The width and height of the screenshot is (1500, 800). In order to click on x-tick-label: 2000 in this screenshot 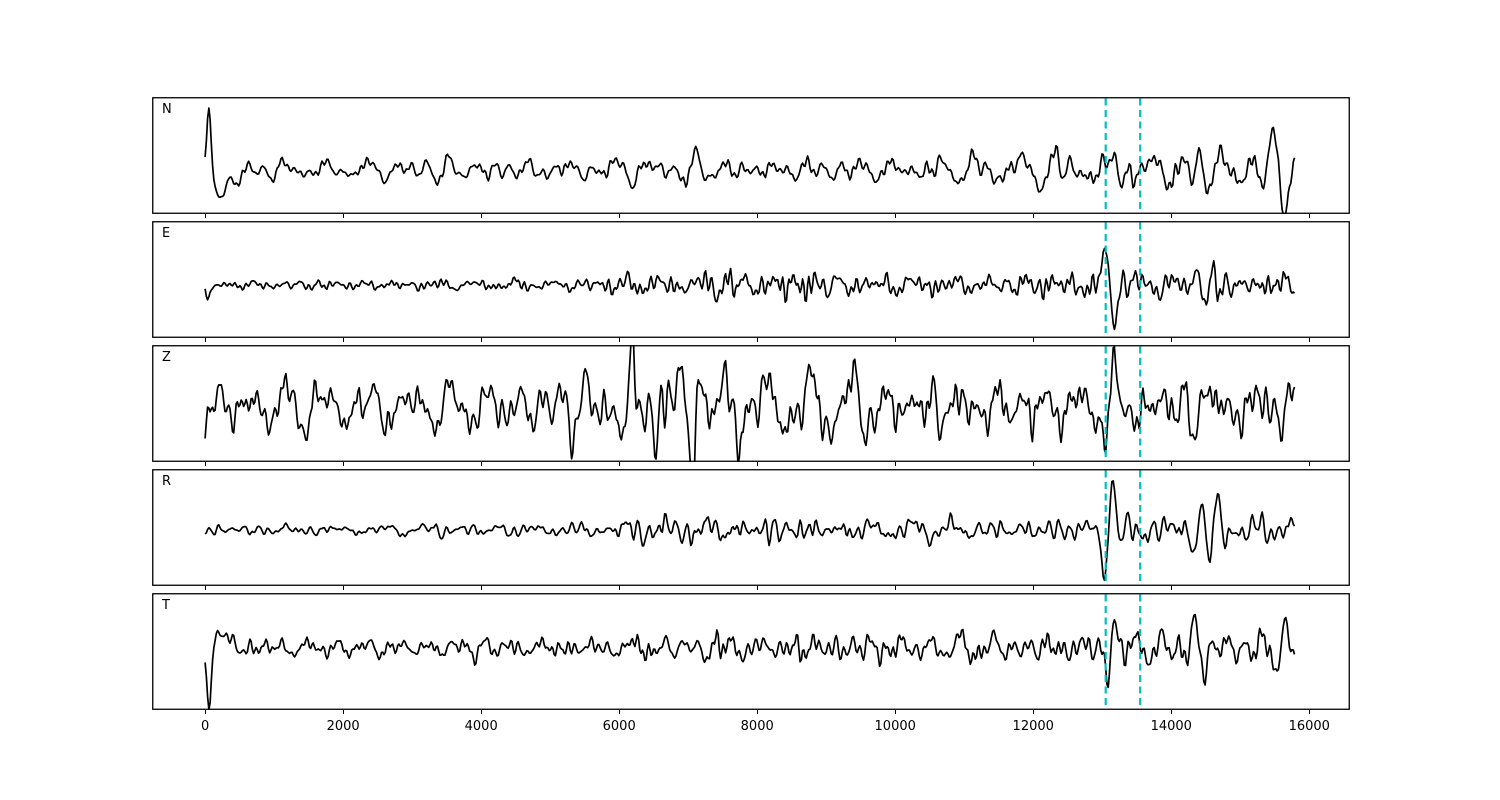, I will do `click(343, 726)`.